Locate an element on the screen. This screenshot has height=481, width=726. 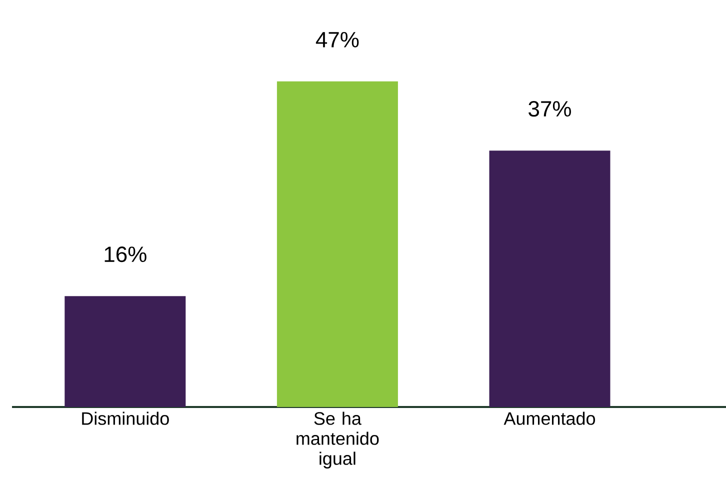
data-label: 37% is located at coordinates (549, 109).